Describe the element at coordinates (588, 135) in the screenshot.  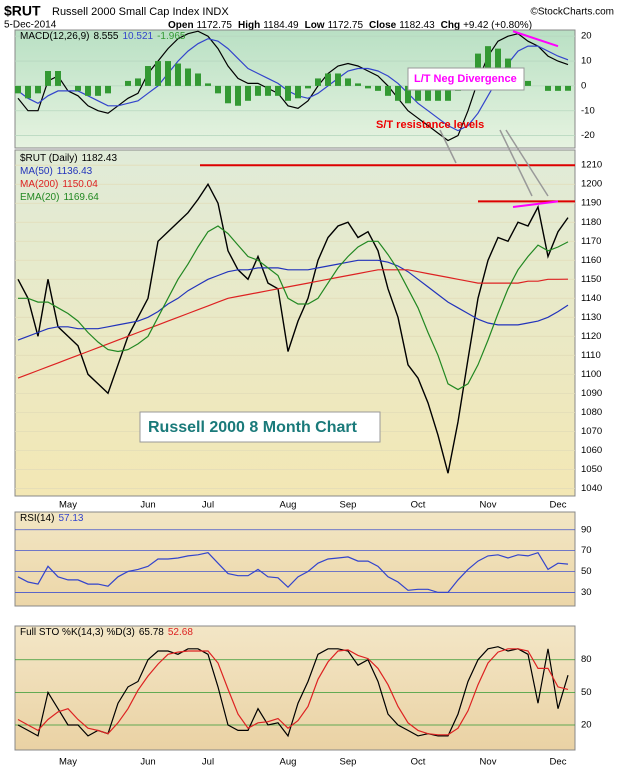
I see `y-tick-label: -20` at that location.